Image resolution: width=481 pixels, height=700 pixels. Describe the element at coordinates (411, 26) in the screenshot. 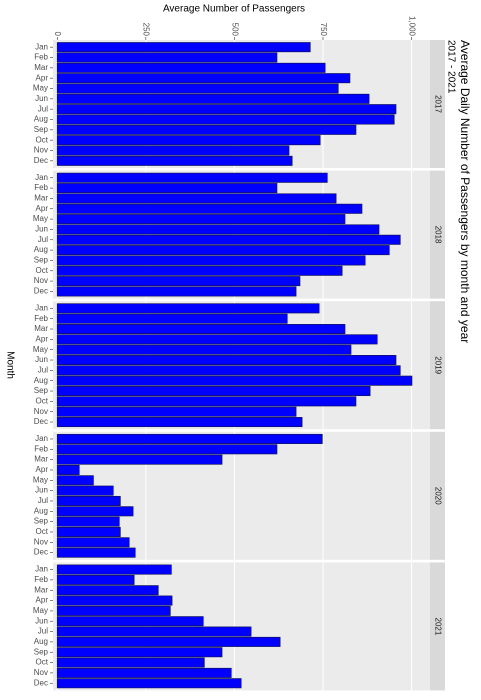

I see `x-tick-label: 1,000` at that location.